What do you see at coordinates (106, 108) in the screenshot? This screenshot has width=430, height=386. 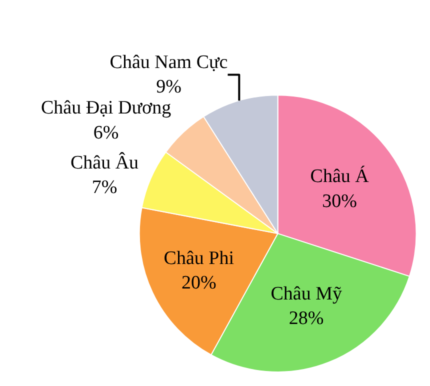 I see `slice-label: Châu Đại Dương` at bounding box center [106, 108].